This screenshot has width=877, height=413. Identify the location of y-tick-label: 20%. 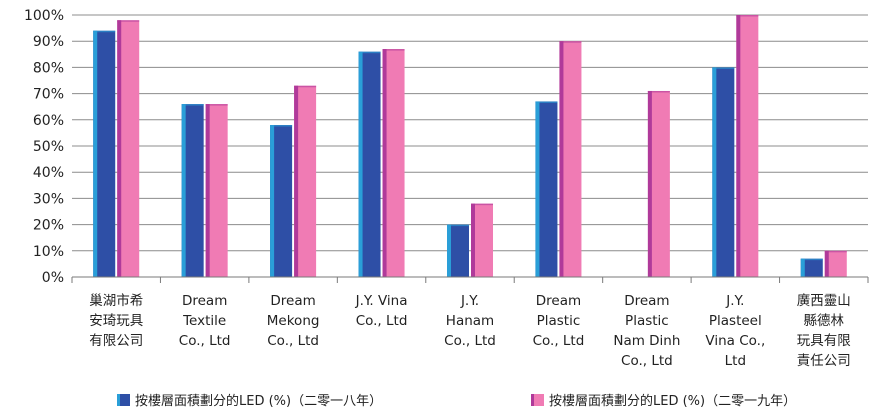
(48, 226).